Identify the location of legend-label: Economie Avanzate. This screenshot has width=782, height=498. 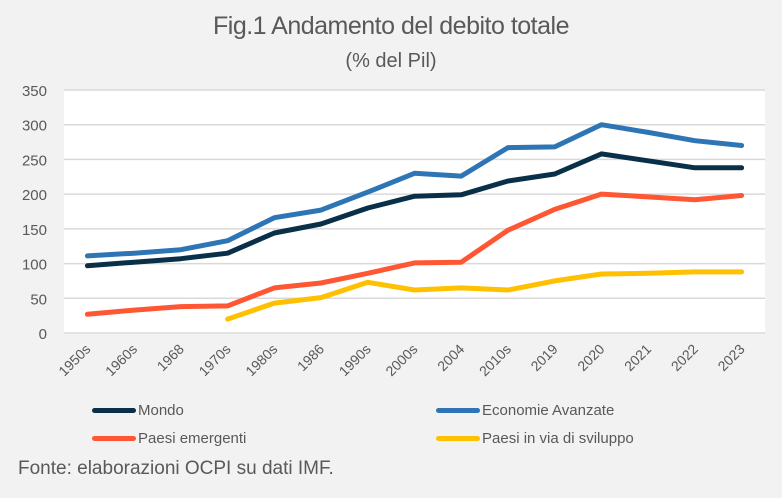
(548, 410).